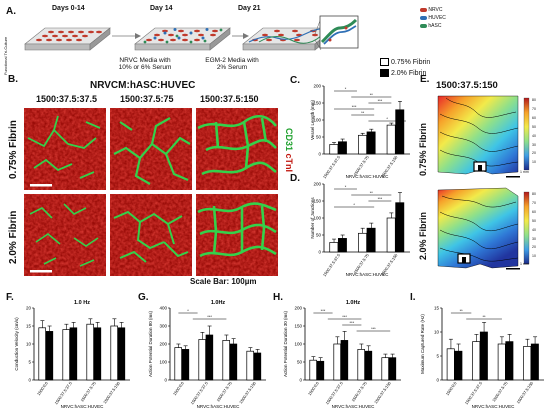 The width and height of the screenshot is (554, 416). Describe the element at coordinates (143, 85) in the screenshot. I see `panel-b-title: NRVCM:hASC:HUVEC` at that location.